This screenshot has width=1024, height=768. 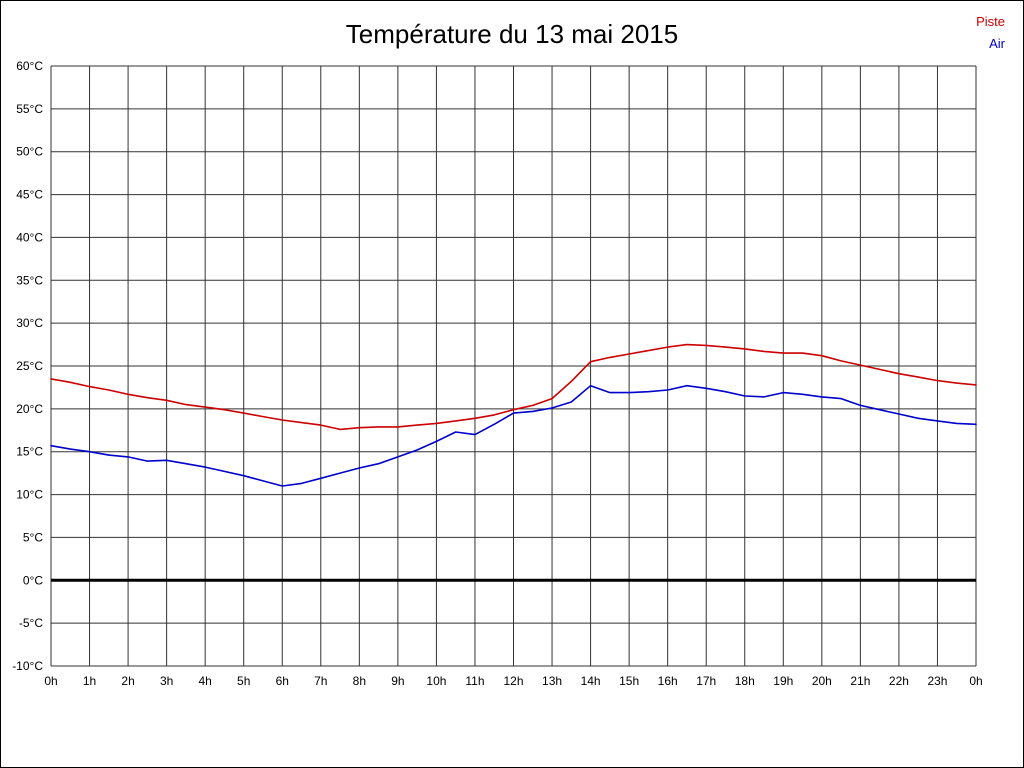 What do you see at coordinates (591, 681) in the screenshot?
I see `x-tick-label: 14h` at bounding box center [591, 681].